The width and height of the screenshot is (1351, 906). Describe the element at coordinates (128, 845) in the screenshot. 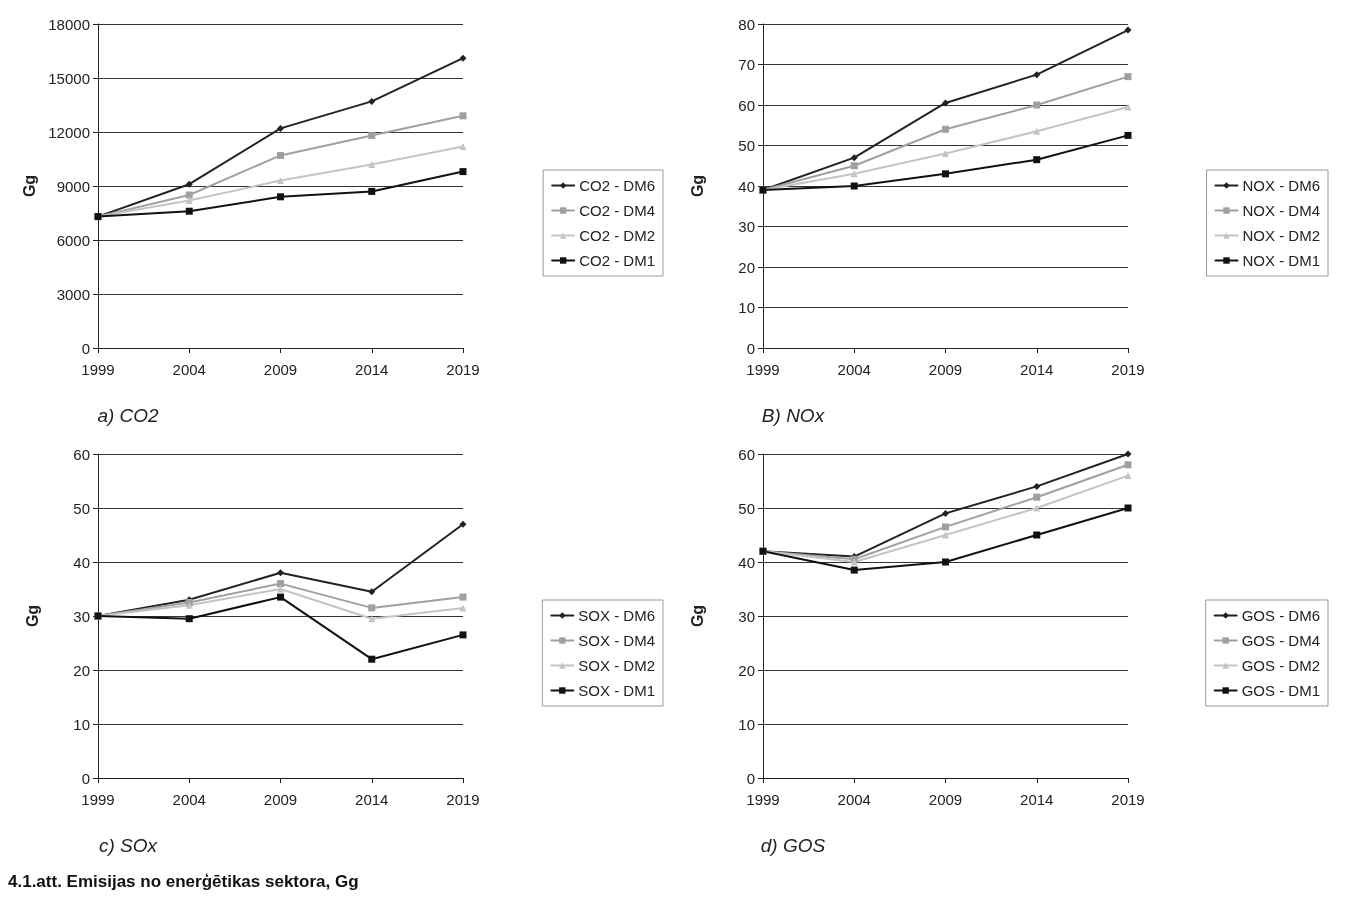

I see `text: c) SOx` at that location.